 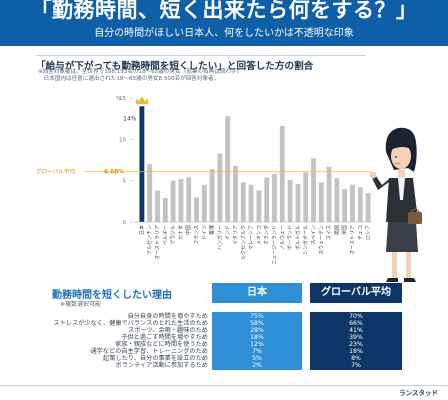 What do you see at coordinates (201, 63) in the screenshot?
I see `chart-title: 「給与が下がっても勤務時間を短くしたい」と回答した方の割合` at bounding box center [201, 63].